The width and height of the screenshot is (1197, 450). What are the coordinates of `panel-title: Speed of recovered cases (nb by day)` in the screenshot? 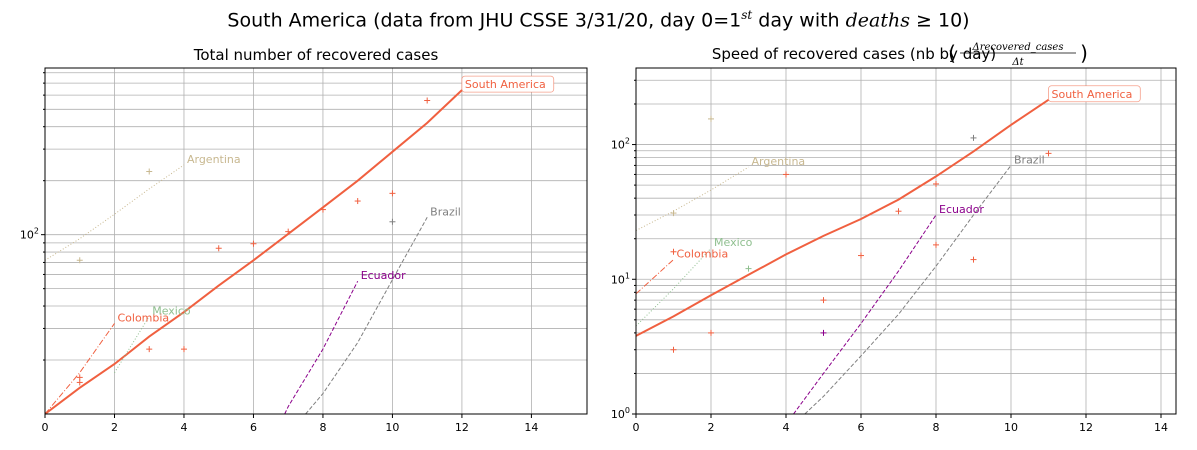 It's located at (854, 54).